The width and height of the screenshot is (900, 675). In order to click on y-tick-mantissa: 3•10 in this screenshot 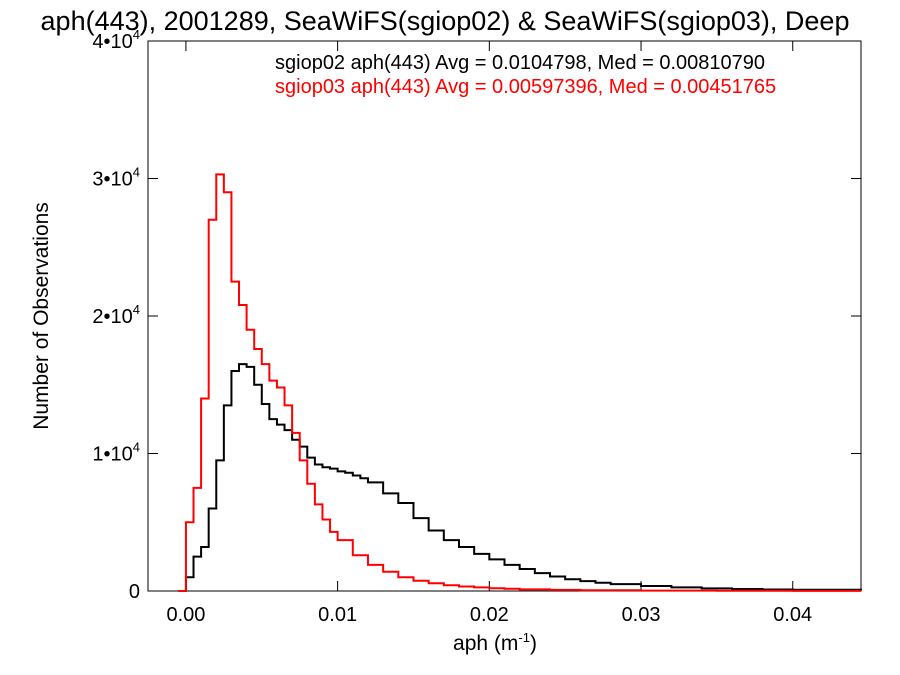, I will do `click(112, 180)`.